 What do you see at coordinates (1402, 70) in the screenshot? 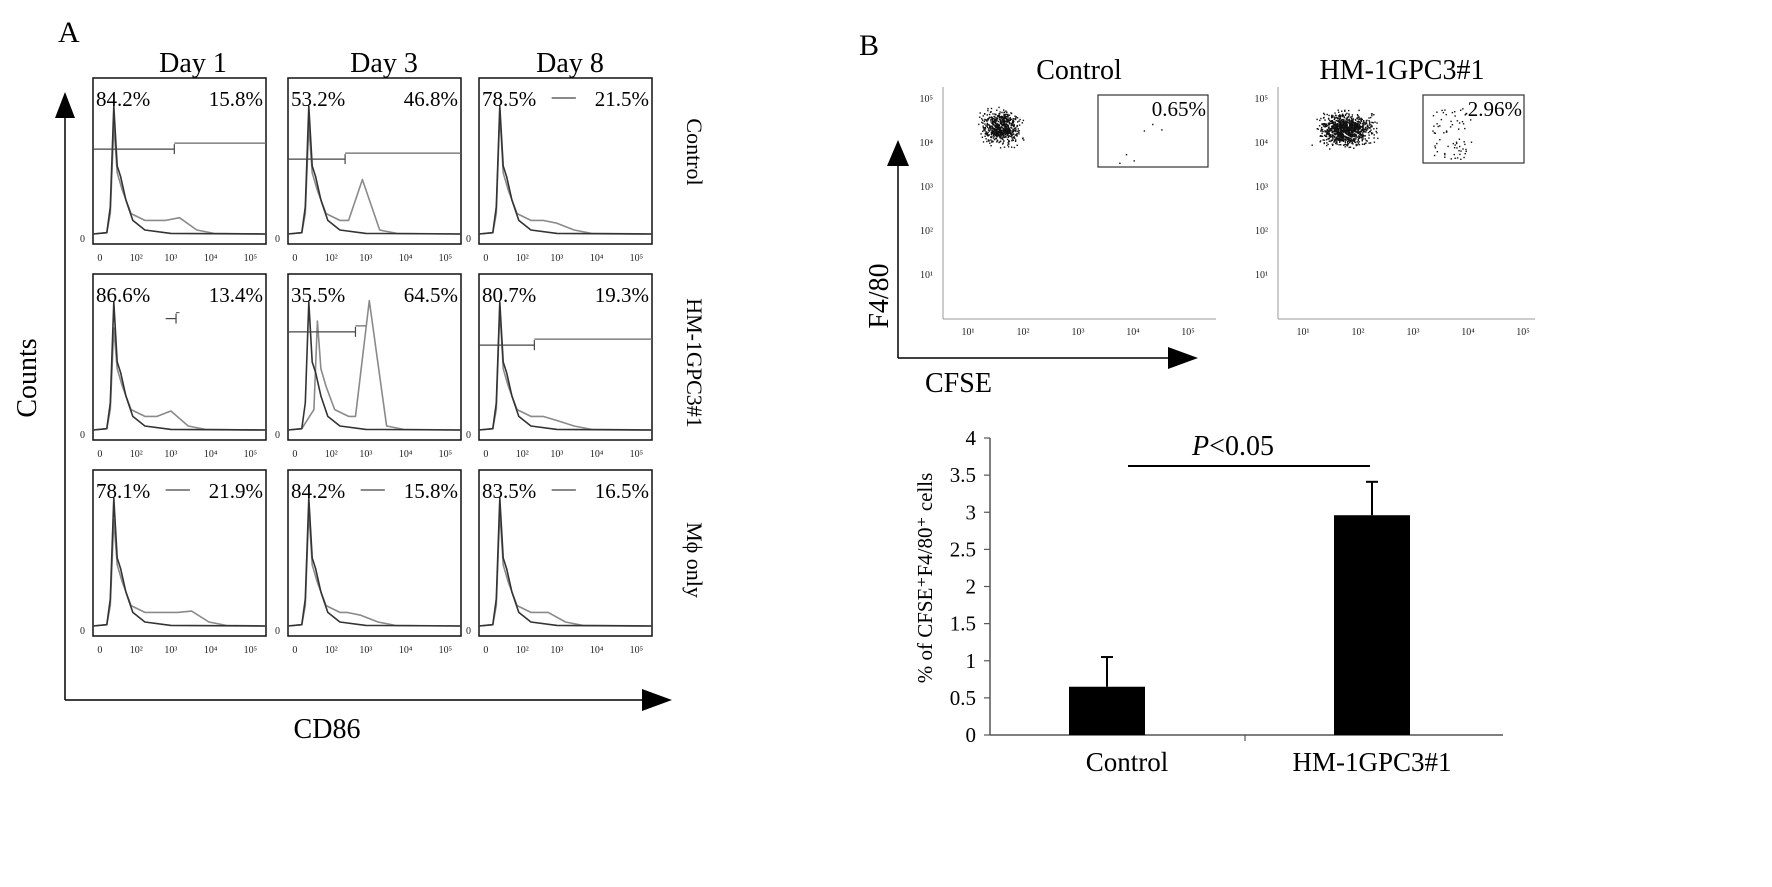
I see `scatter-title-hm1gpc3: HM-1GPC3#1` at bounding box center [1402, 70].